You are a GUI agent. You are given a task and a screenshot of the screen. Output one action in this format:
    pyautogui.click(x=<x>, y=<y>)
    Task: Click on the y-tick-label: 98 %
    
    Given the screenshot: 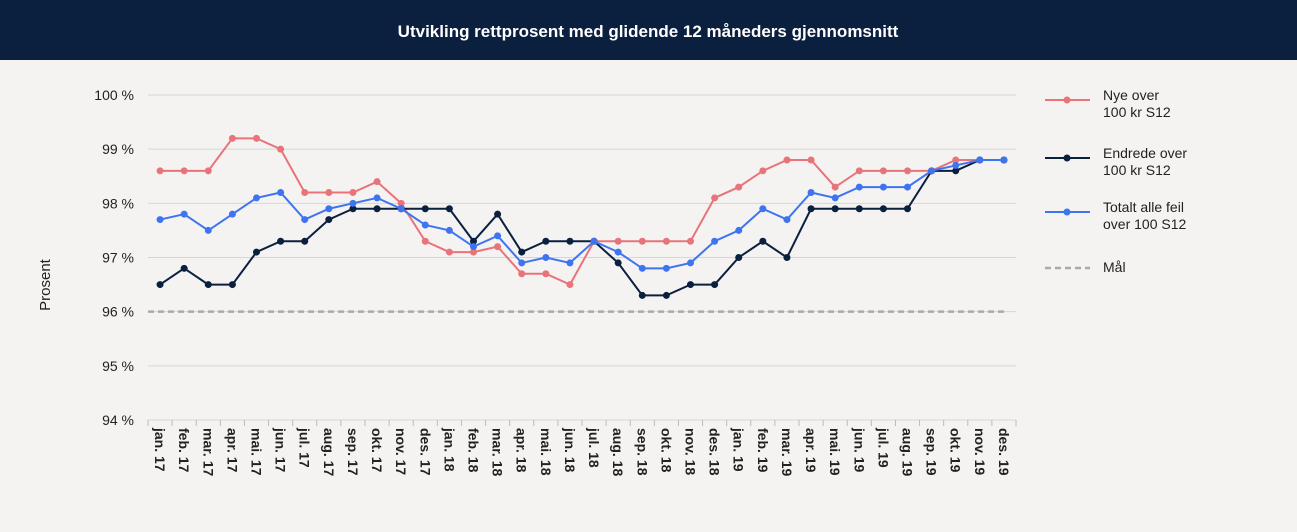 What is the action you would take?
    pyautogui.click(x=118, y=203)
    